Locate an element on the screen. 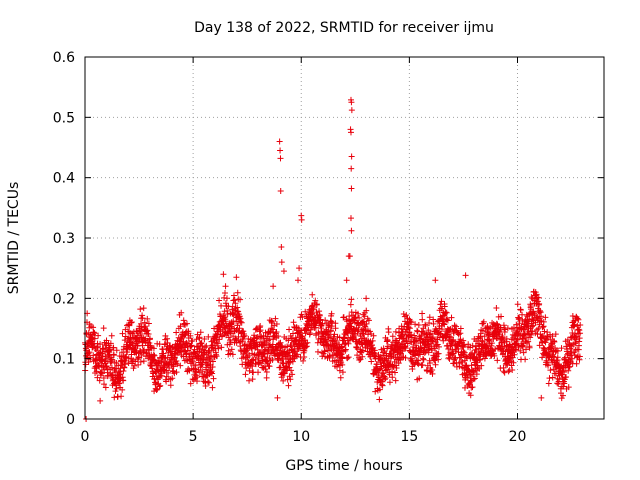 Image resolution: width=640 pixels, height=480 pixels. y-tick-label: 0.2 is located at coordinates (64, 299).